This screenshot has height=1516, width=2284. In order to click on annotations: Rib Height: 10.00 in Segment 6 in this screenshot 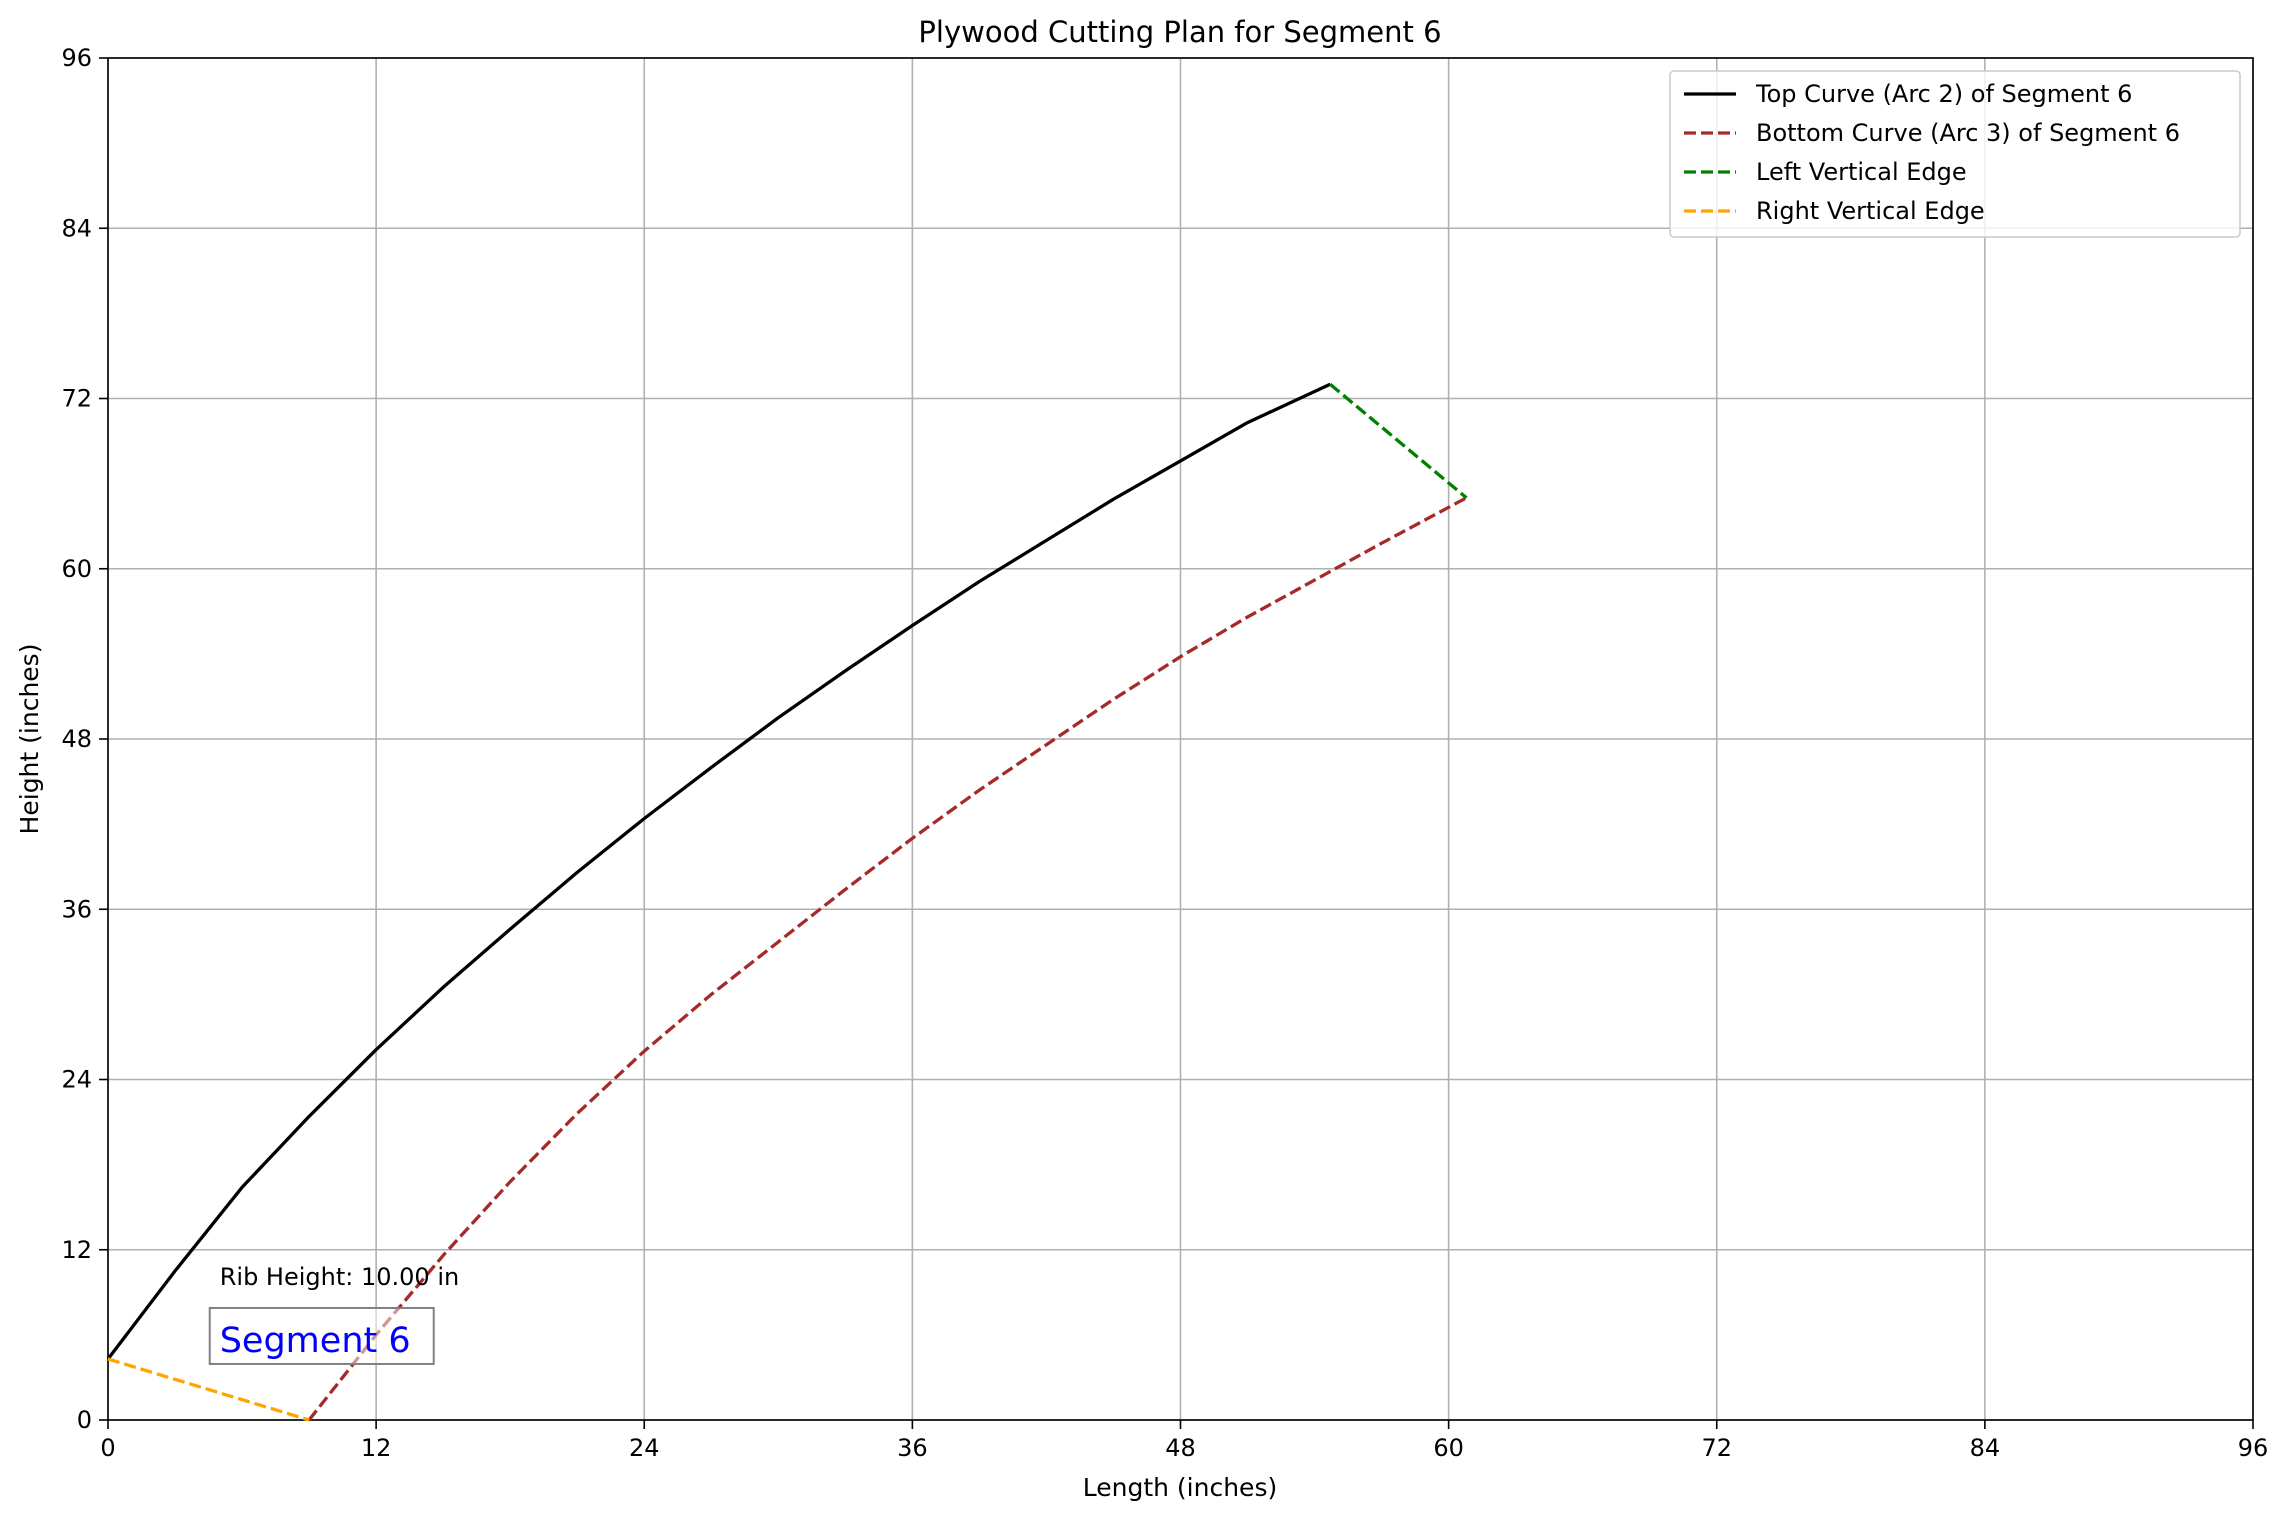, I will do `click(333, 1314)`.